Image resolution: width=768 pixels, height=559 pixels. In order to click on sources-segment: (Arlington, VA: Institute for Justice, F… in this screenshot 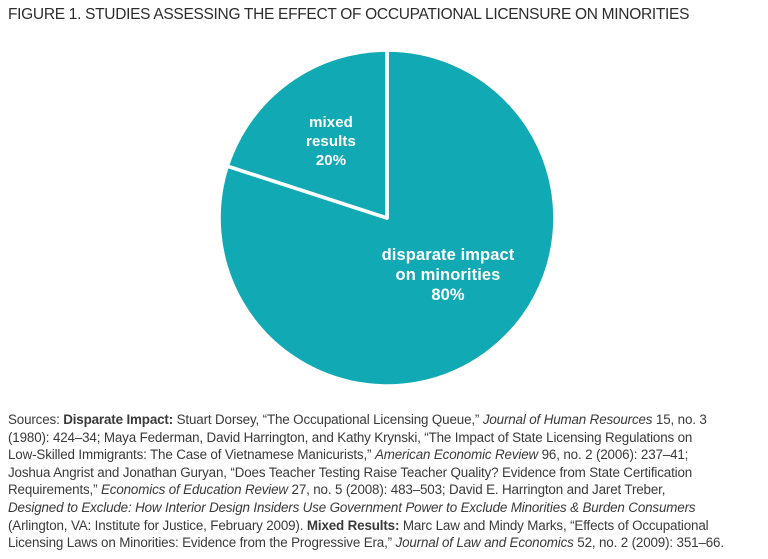, I will do `click(157, 525)`.